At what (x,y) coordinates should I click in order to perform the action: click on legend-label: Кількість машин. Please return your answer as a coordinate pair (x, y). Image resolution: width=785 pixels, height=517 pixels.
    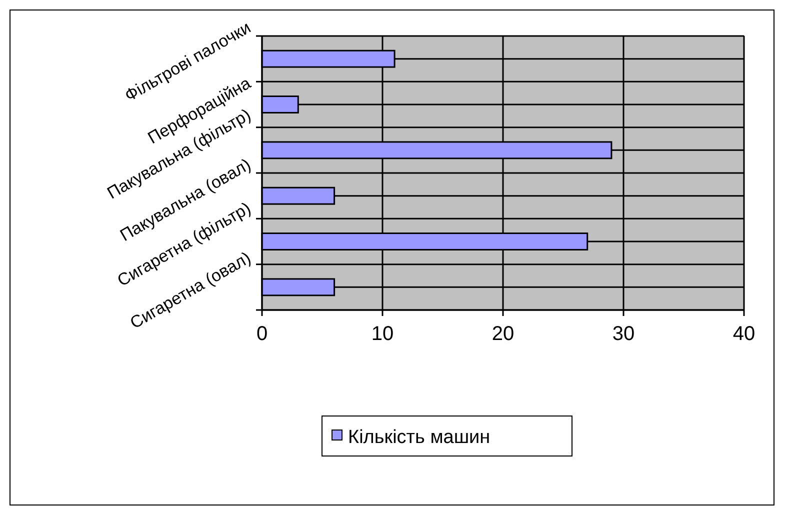
    Looking at the image, I should click on (419, 437).